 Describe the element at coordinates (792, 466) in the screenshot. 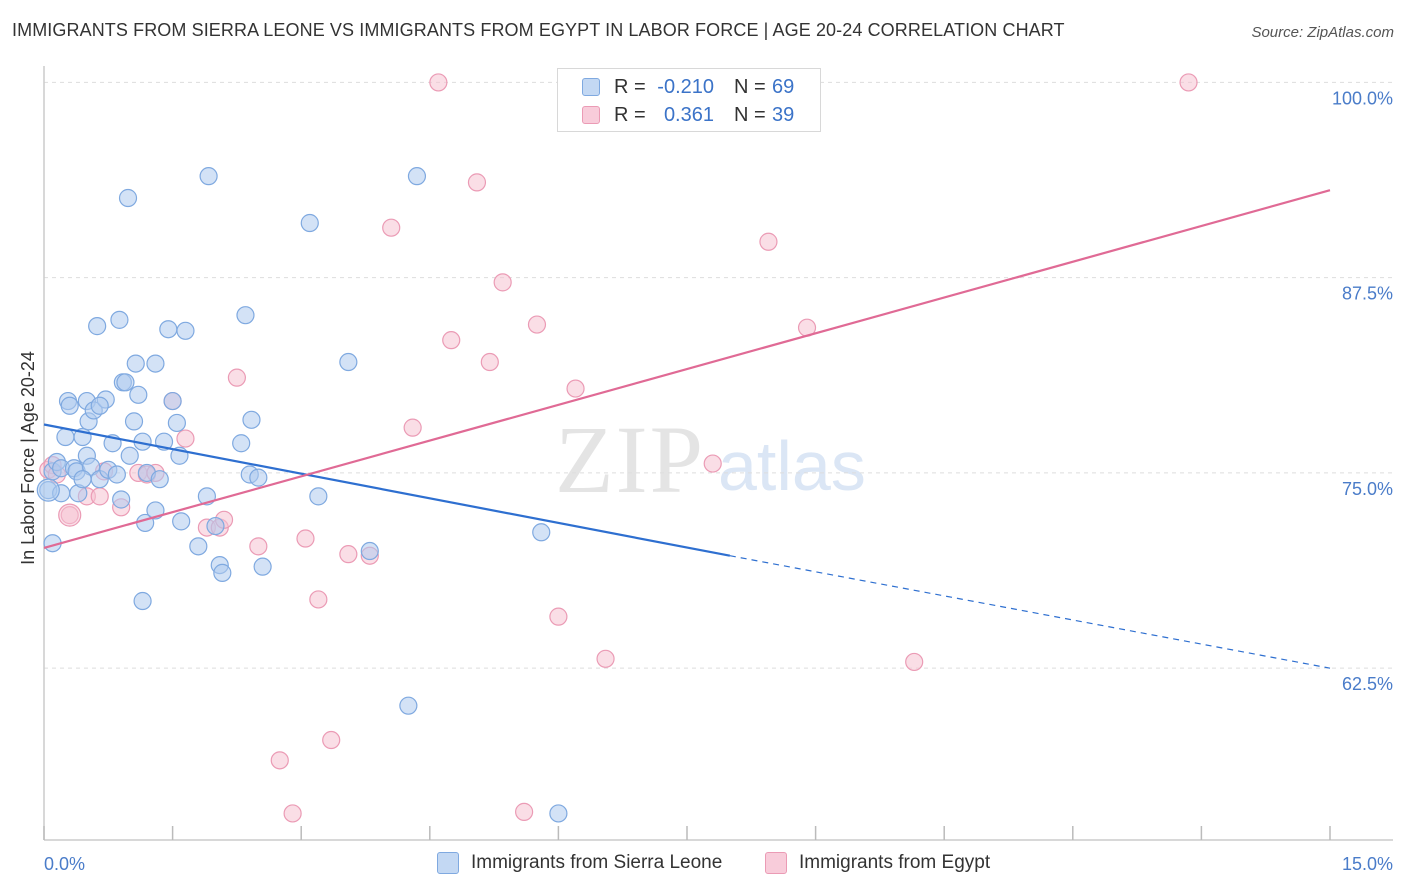

I see `watermark-atlas: atlas` at that location.